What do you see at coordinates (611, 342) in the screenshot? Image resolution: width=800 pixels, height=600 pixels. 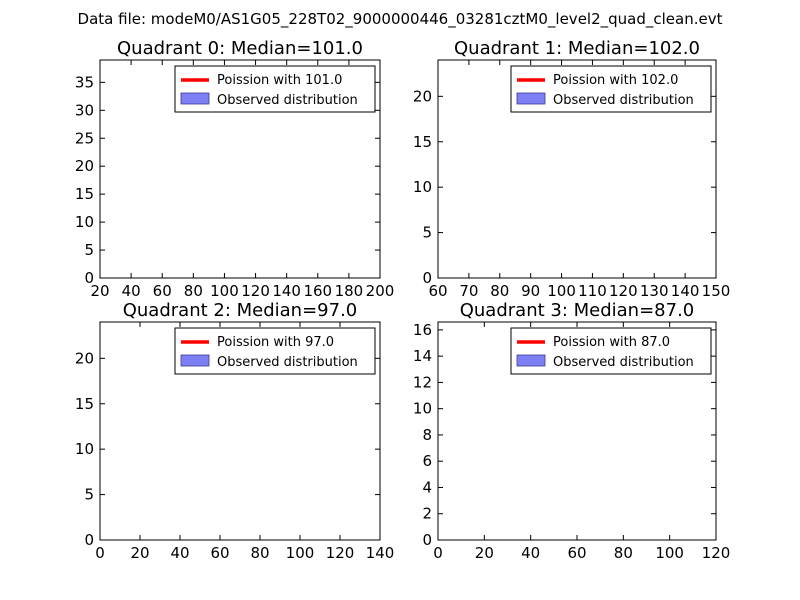 I see `legend-line-label: Poission with 87.0` at bounding box center [611, 342].